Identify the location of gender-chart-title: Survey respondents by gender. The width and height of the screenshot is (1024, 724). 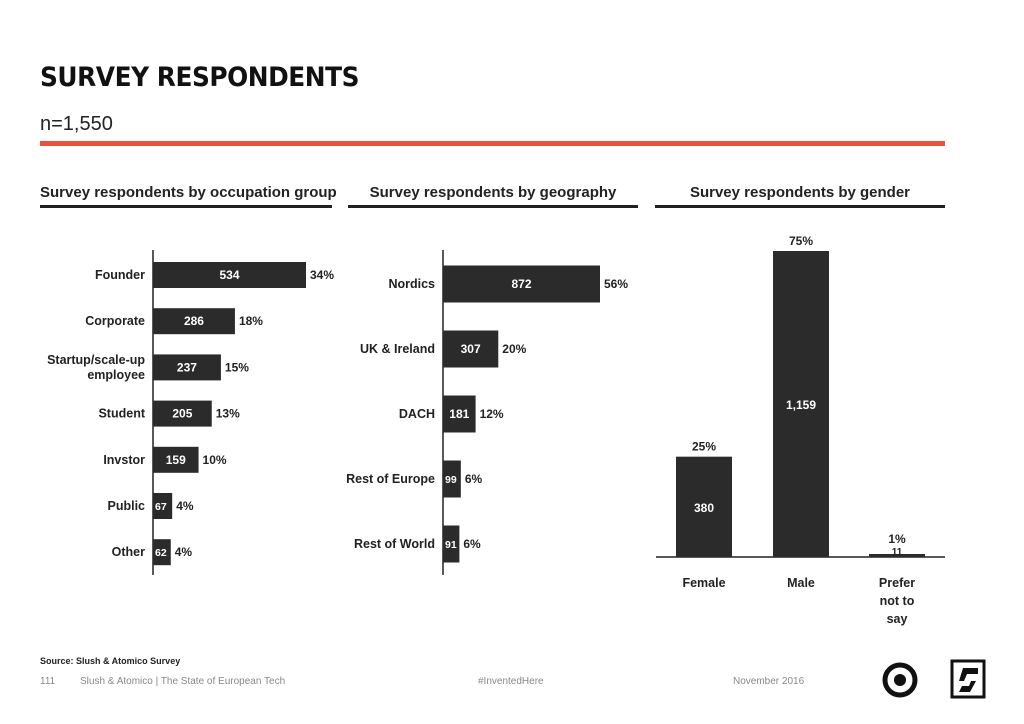
(800, 192).